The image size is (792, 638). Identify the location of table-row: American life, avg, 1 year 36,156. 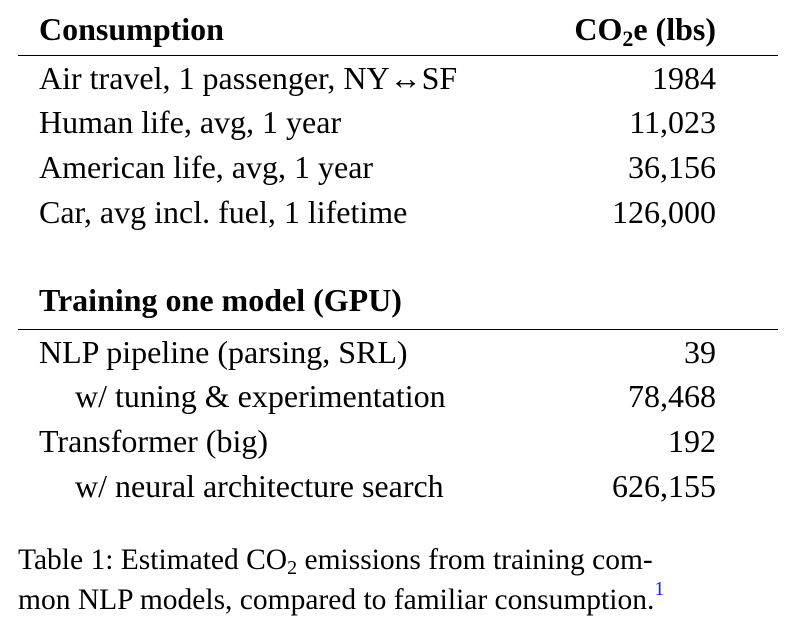
(398, 167).